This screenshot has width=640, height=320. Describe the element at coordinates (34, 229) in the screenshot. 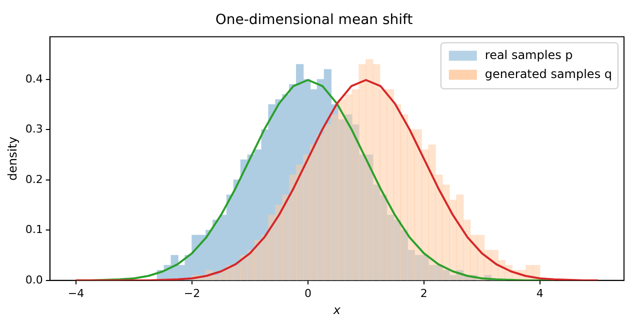

I see `y-tick-label: 0.1` at that location.